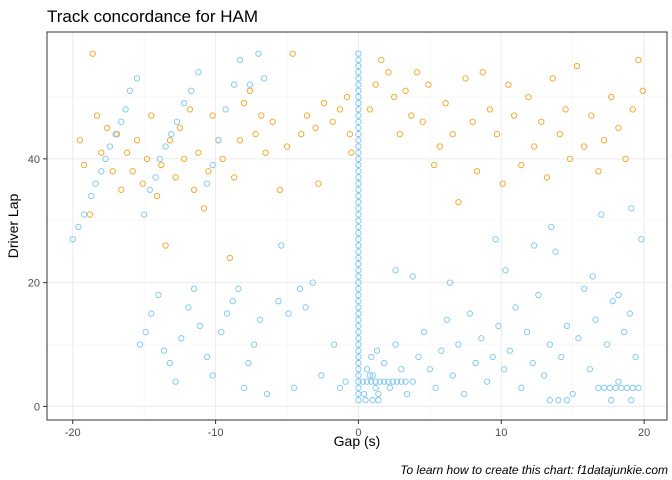 The image size is (672, 480). I want to click on y-axis-title: Driver Lap, so click(13, 226).